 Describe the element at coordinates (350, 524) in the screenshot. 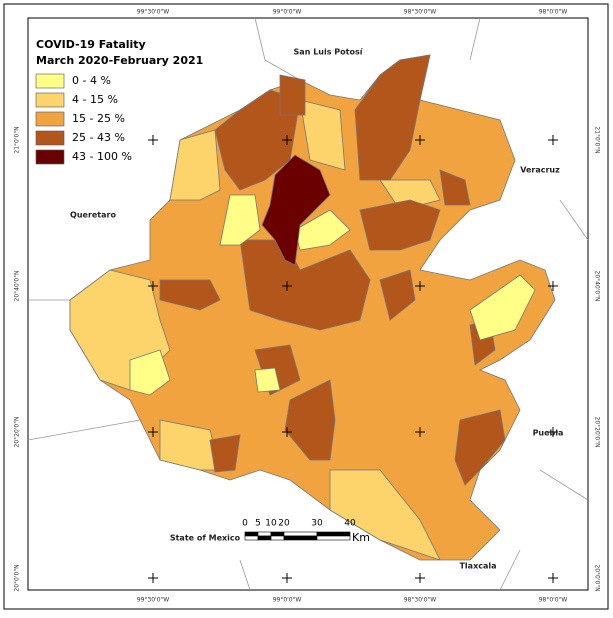

I see `scale-label: 40` at that location.